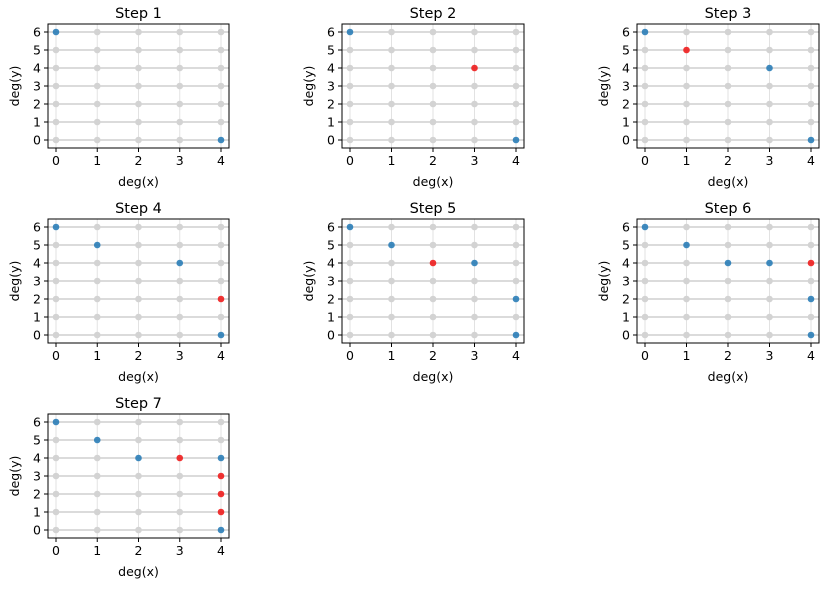 The height and width of the screenshot is (589, 828). Describe the element at coordinates (138, 209) in the screenshot. I see `subplot-title: Step 4` at that location.